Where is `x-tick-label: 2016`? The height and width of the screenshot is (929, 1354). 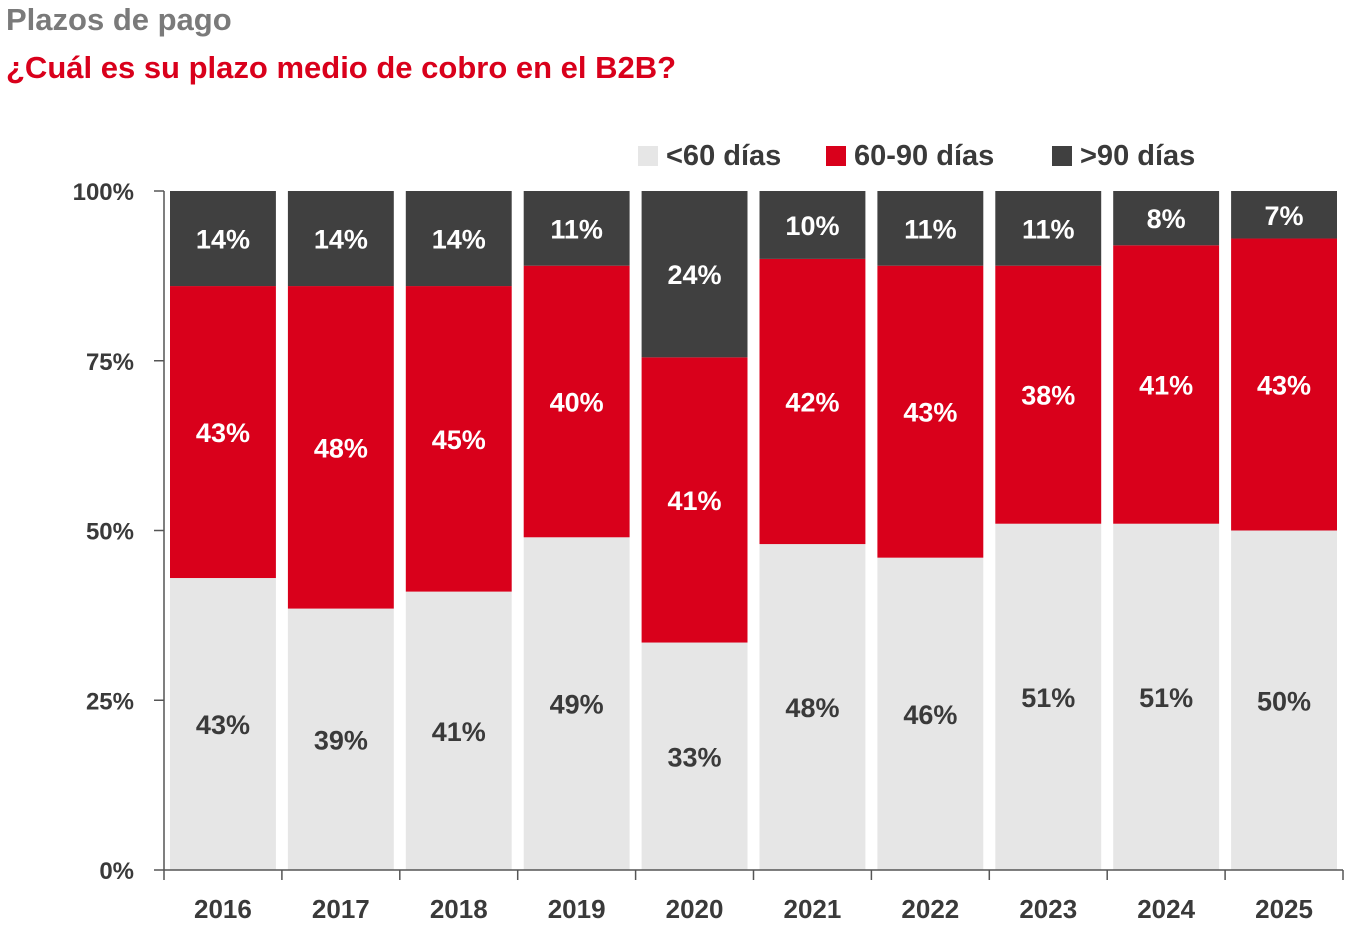 x-tick-label: 2016 is located at coordinates (223, 909).